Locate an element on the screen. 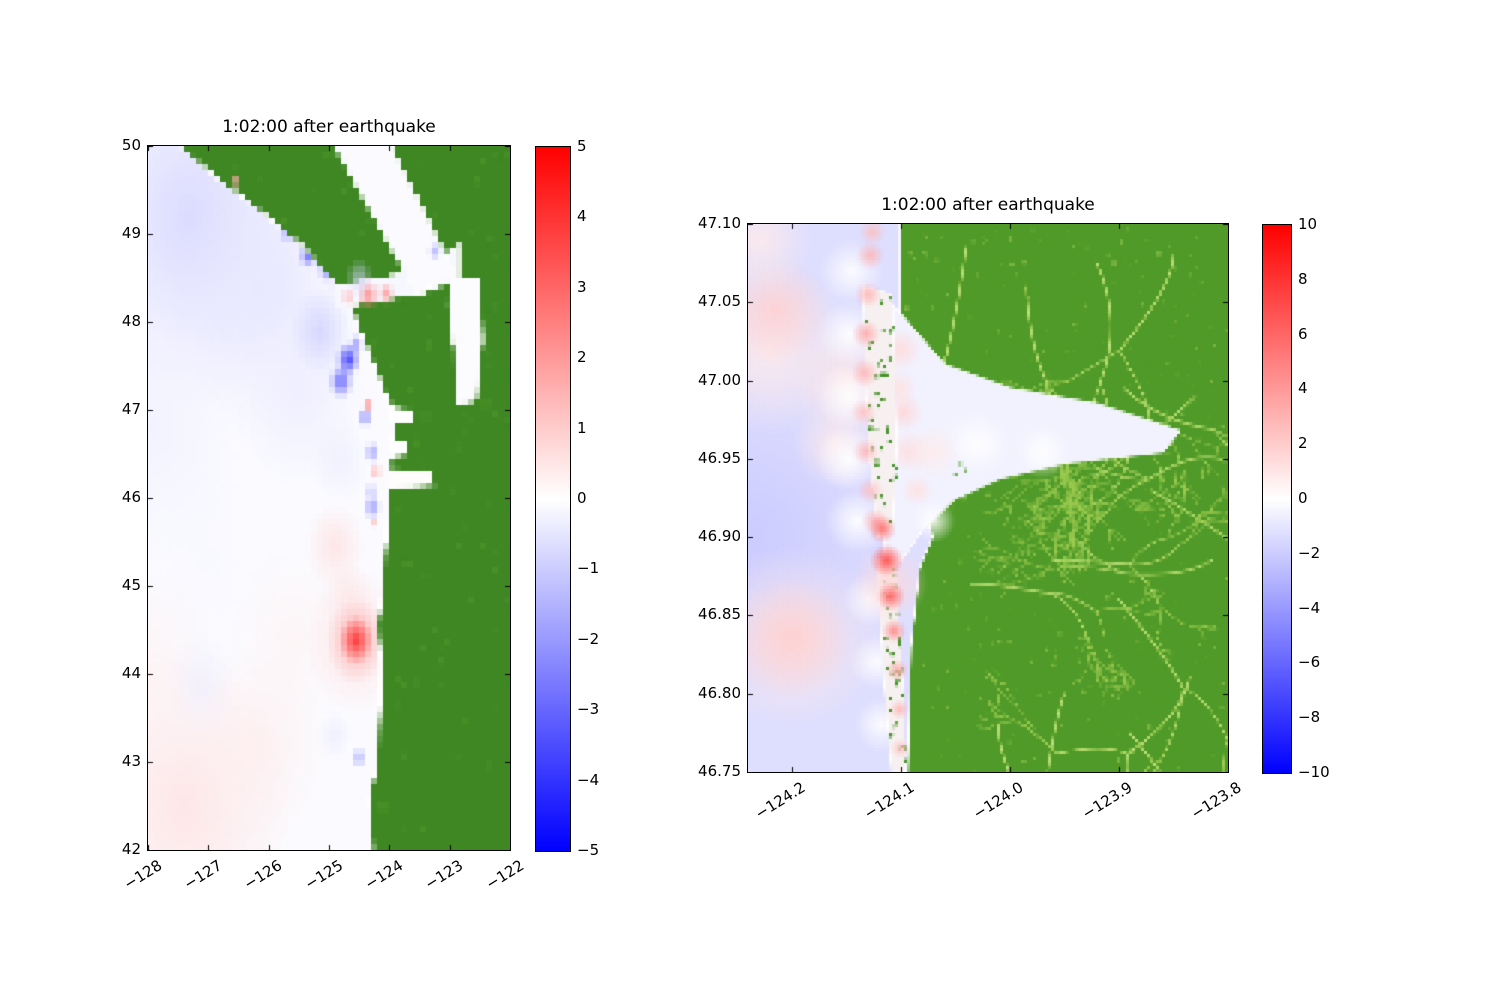  y-tick-label: 46.85 is located at coordinates (719, 614).